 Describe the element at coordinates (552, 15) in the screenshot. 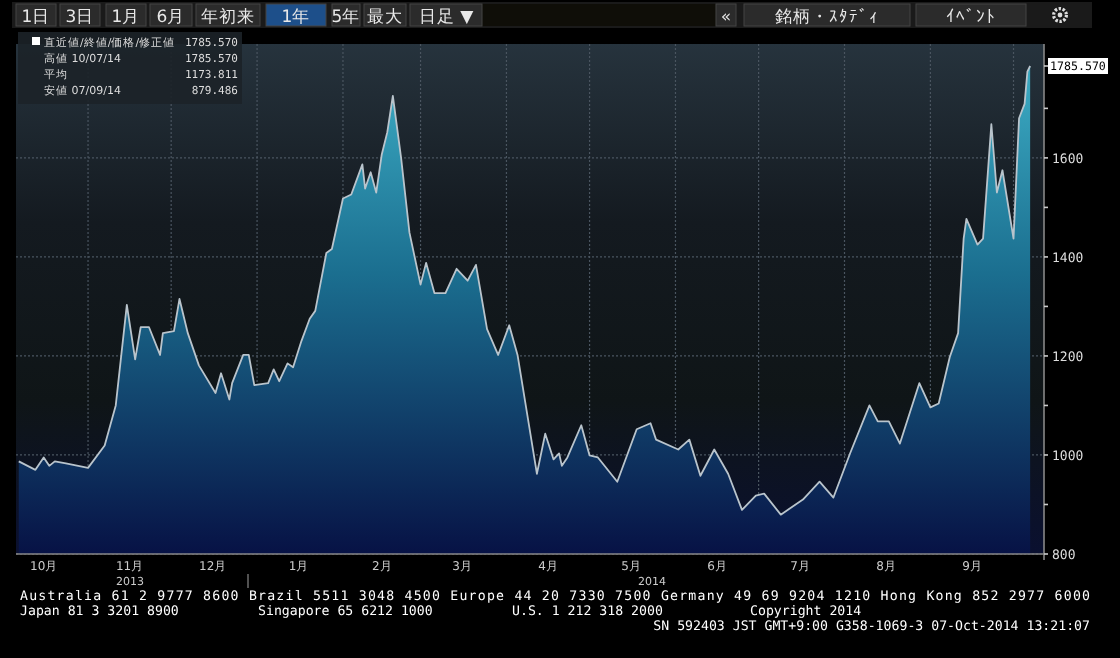

I see `toolbar: 1日 3日 1月 6月 年初来 1年 5年 最大 日足 ▼ « 銘柄・ｽﾀﾃﾞｨ ｲﾍﾞﾝﾄ` at that location.